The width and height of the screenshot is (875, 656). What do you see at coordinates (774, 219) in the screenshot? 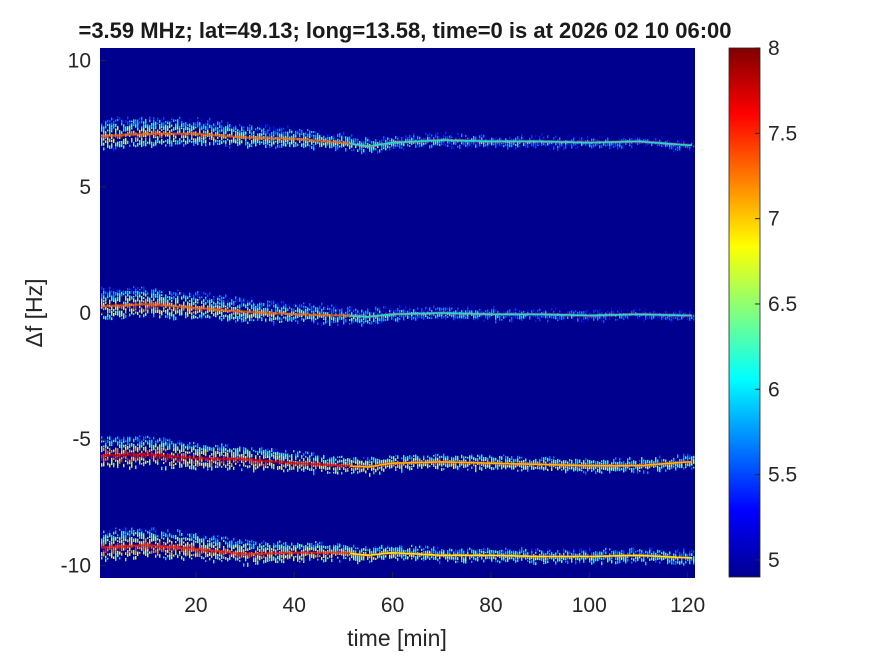
I see `colorbar-tick-label: 7` at bounding box center [774, 219].